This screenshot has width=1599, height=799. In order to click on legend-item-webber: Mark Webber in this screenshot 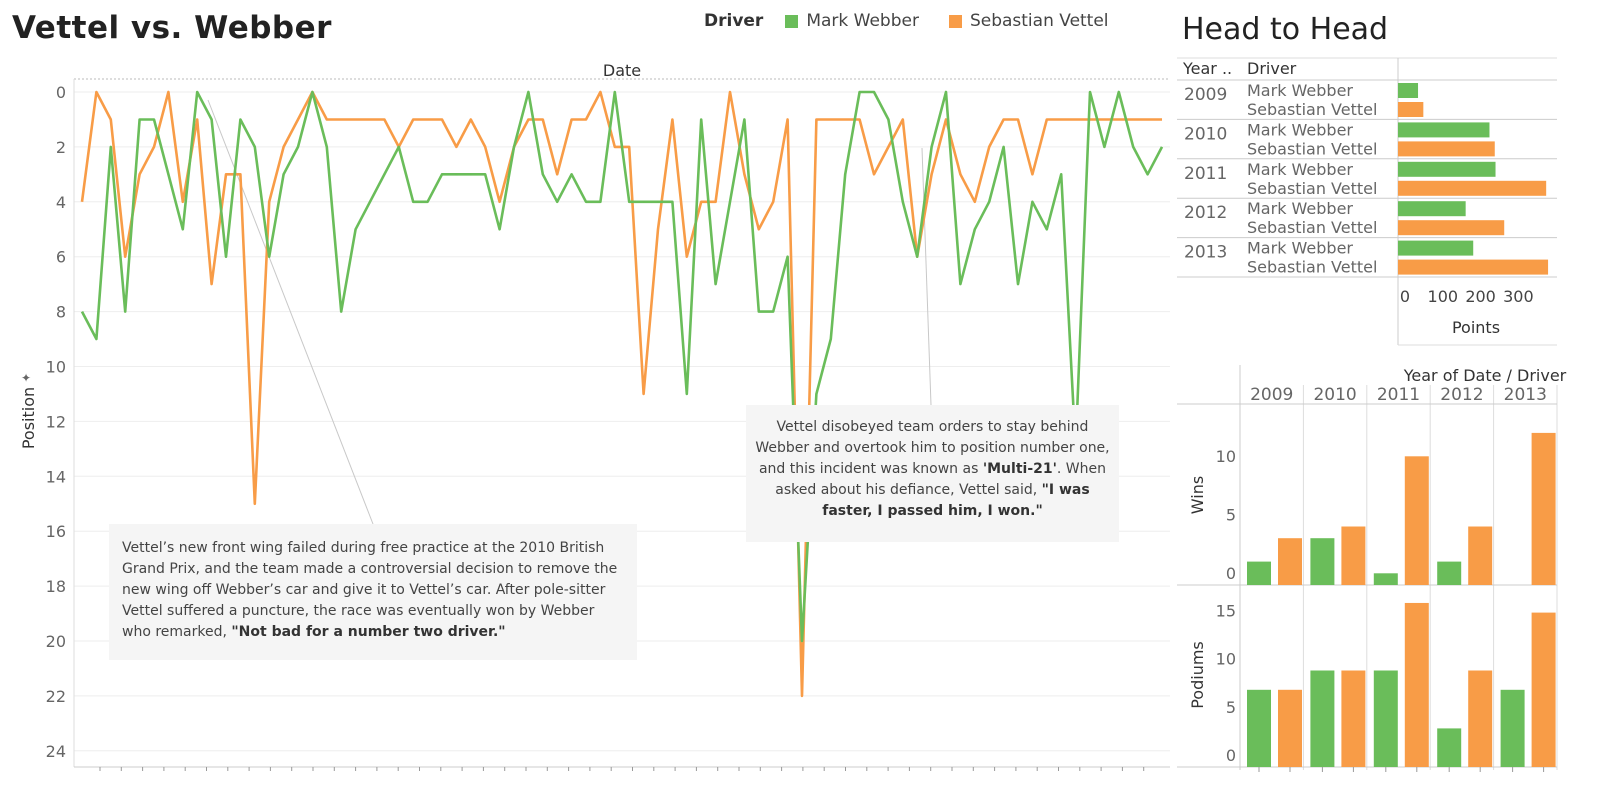, I will do `click(852, 21)`.